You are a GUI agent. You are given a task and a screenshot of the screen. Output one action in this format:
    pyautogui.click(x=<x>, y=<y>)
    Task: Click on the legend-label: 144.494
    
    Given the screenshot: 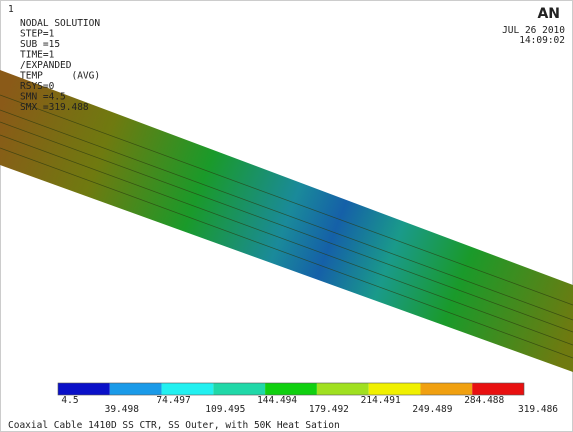 What is the action you would take?
    pyautogui.click(x=277, y=400)
    